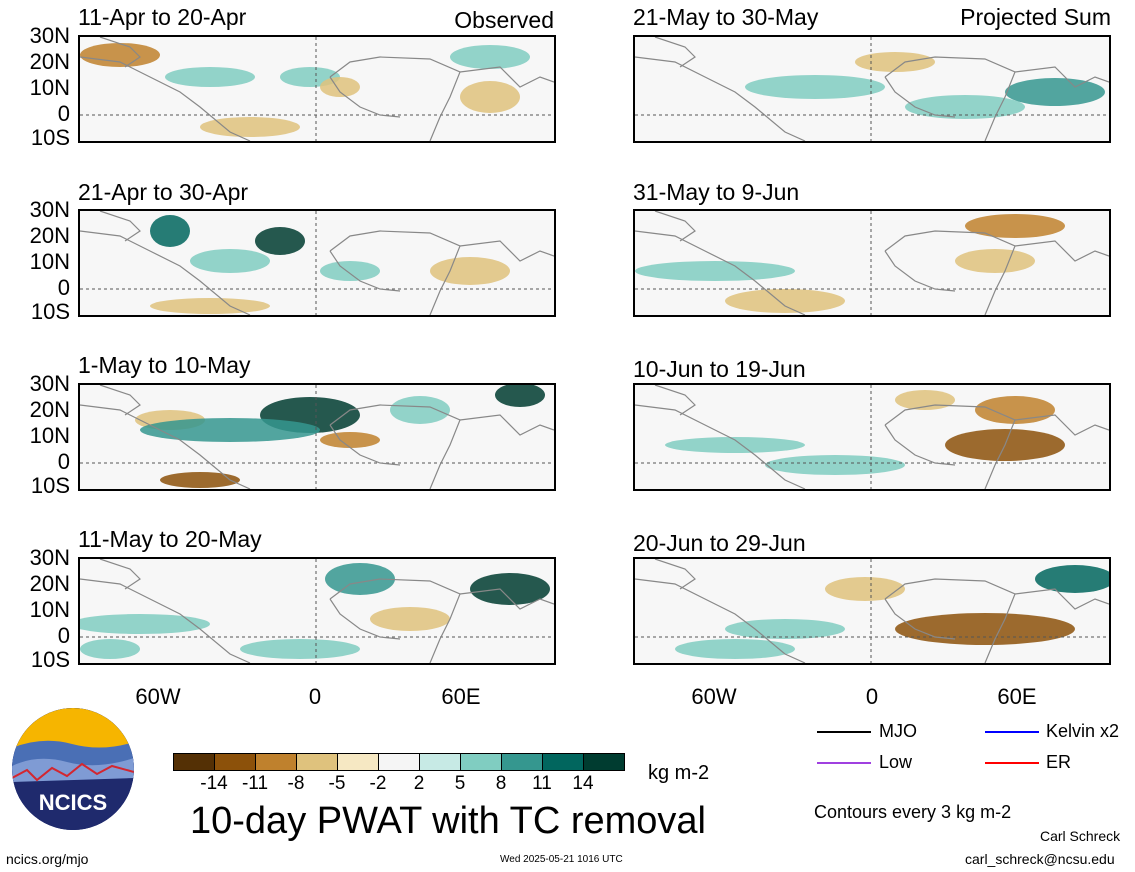 Image resolution: width=1135 pixels, height=872 pixels. Describe the element at coordinates (1083, 731) in the screenshot. I see `legend-label-kelvin: Kelvin x2` at that location.